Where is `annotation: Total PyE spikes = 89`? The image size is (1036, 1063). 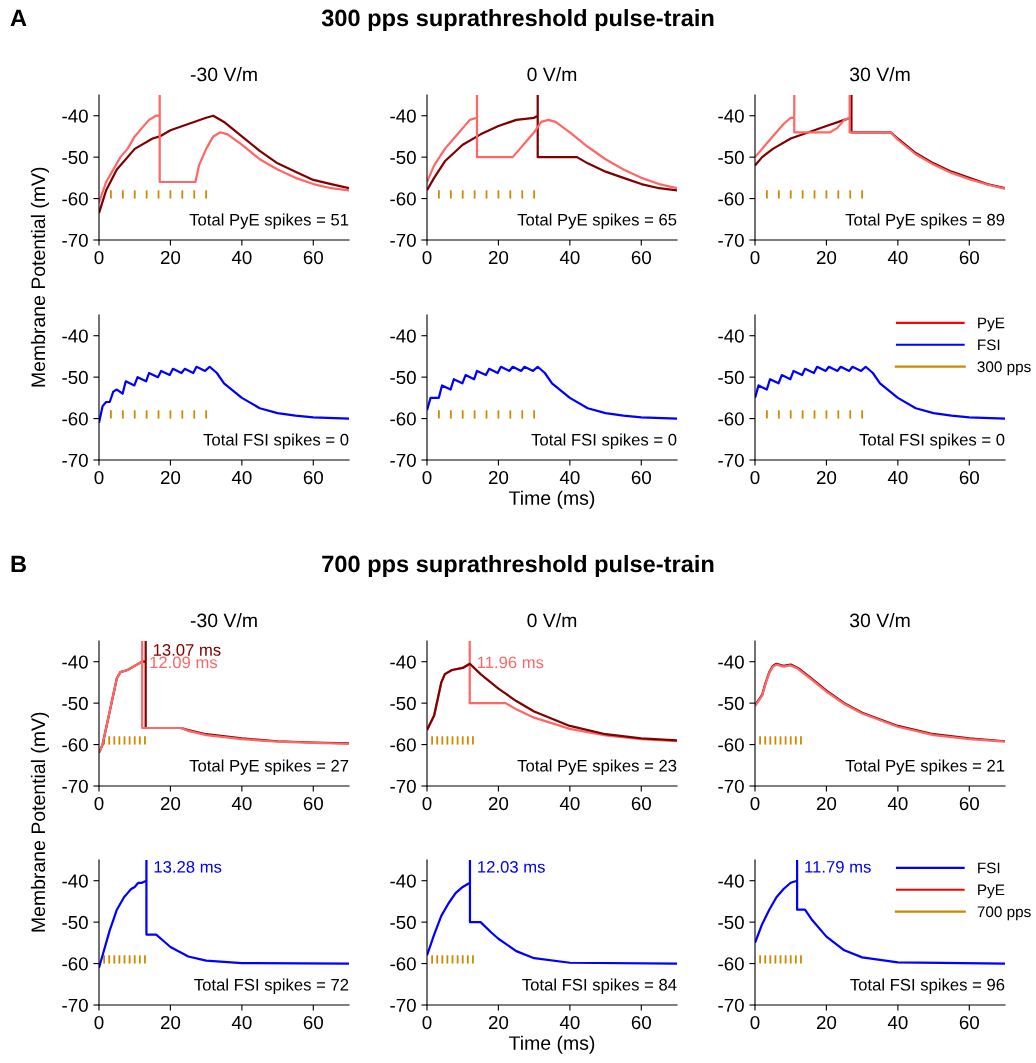 annotation: Total PyE spikes = 89 is located at coordinates (925, 221).